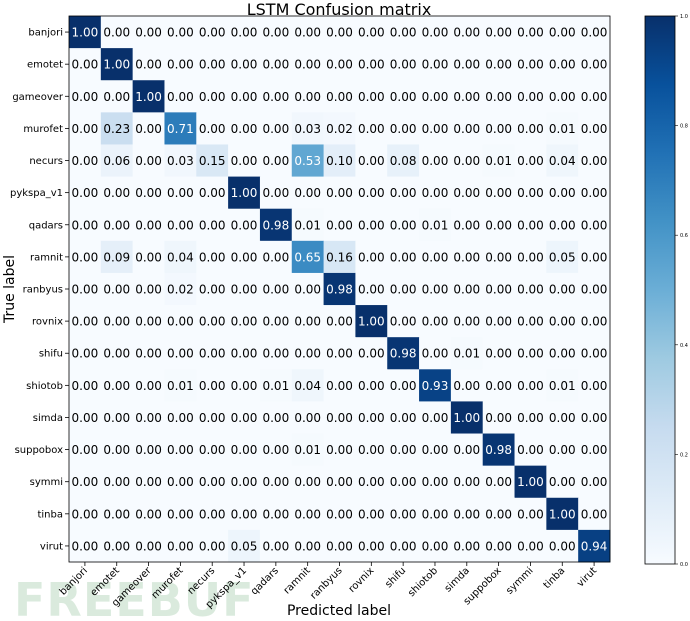 The image size is (690, 621). Describe the element at coordinates (339, 257) in the screenshot. I see `cell-value-label: 0.16` at that location.